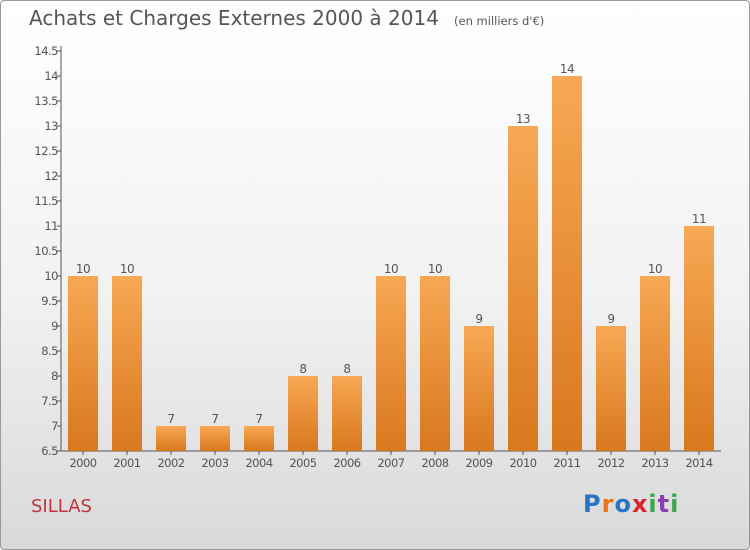 This screenshot has height=550, width=750. I want to click on logo-letter: x, so click(640, 504).